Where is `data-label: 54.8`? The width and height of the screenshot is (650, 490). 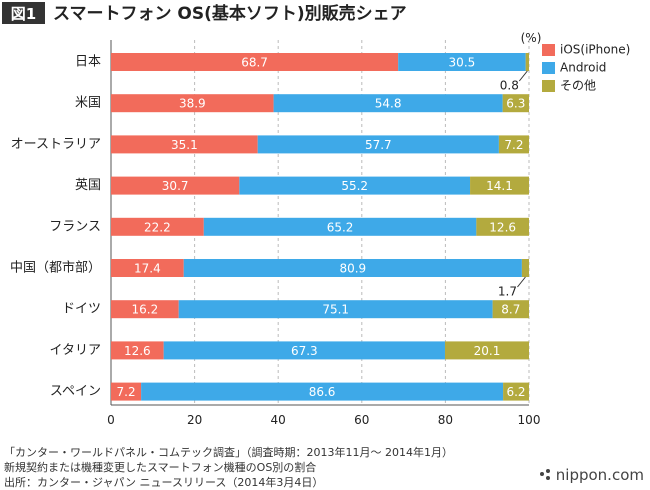 data-label: 54.8 is located at coordinates (388, 104).